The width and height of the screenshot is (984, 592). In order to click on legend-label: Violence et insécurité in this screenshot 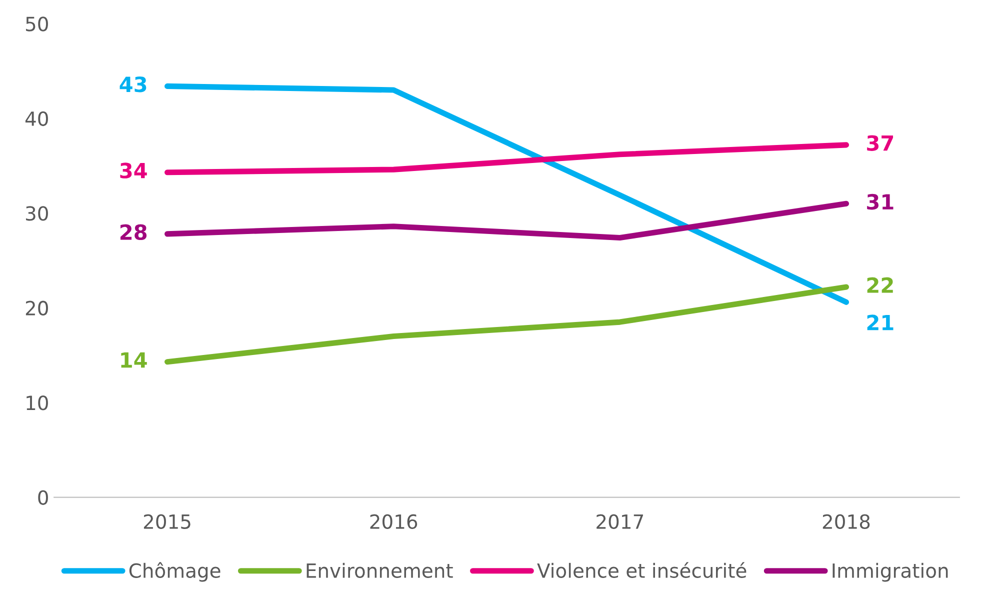, I will do `click(641, 570)`.